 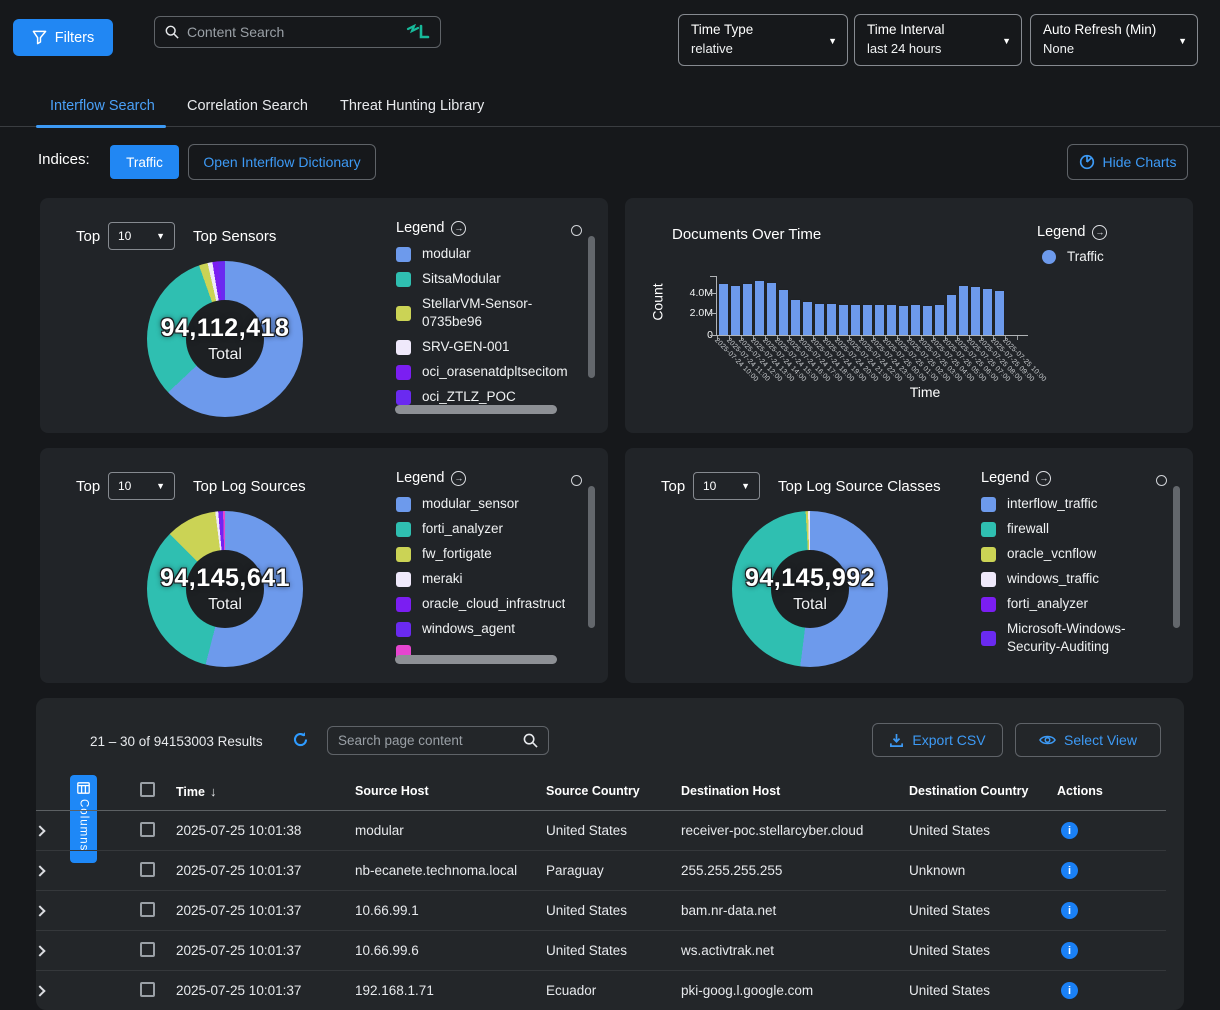 I want to click on time-interval-dropdown: Time Interval last 24 hours, so click(x=938, y=40).